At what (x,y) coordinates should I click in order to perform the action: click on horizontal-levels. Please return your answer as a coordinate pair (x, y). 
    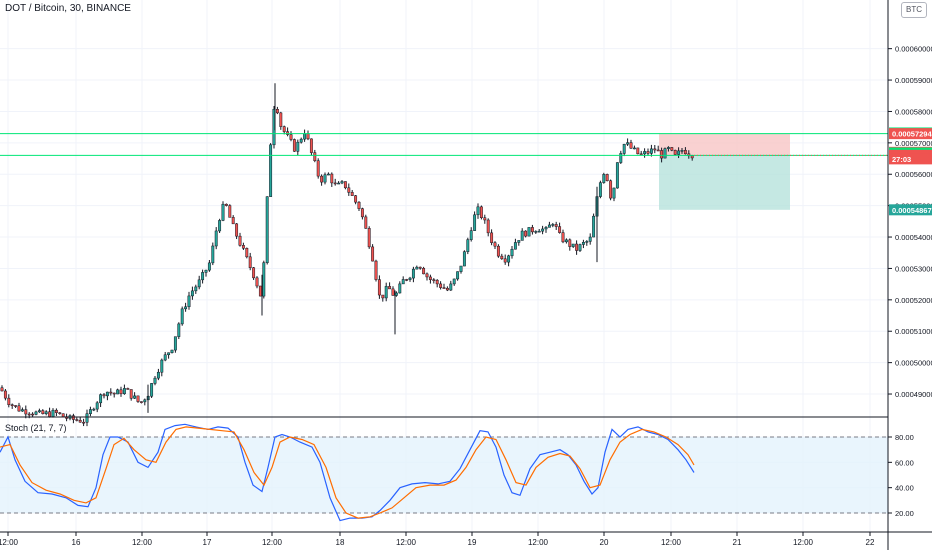
    Looking at the image, I should click on (444, 144).